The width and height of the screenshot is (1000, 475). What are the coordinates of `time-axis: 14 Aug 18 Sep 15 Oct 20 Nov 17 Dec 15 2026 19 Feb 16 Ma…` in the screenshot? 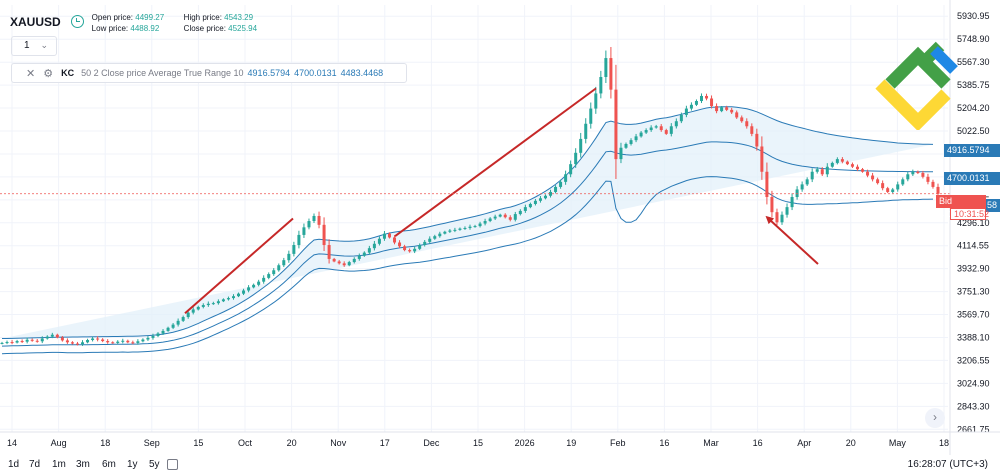 It's located at (500, 439).